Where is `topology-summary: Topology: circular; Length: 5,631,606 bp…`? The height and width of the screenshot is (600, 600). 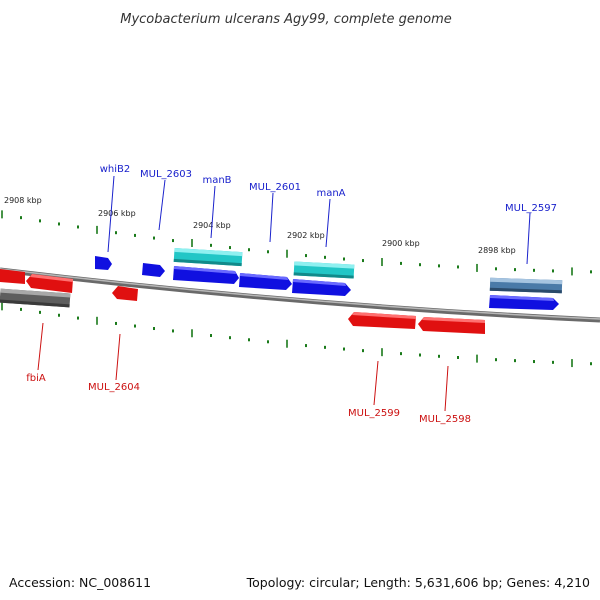
topology-summary: Topology: circular; Length: 5,631,606 bp… is located at coordinates (418, 582).